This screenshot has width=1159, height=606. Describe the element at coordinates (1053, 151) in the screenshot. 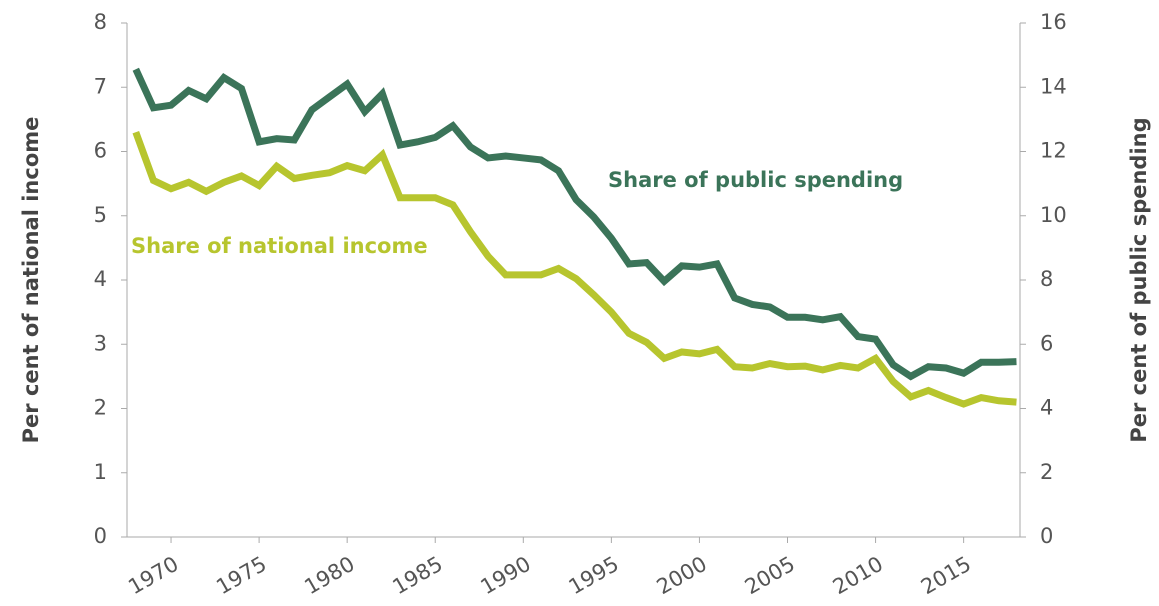

I see `y2-tick-label: 12` at that location.